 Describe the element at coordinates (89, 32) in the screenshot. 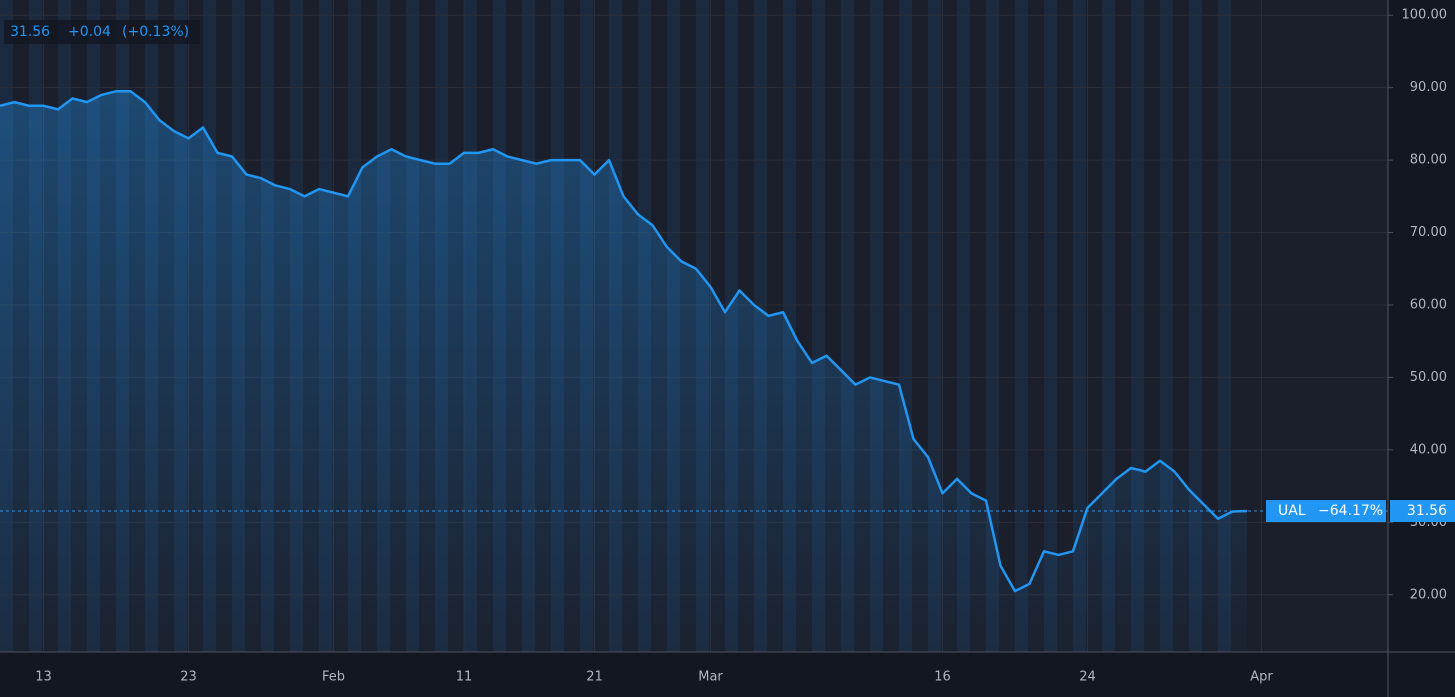

I see `header-change: +0.04` at that location.